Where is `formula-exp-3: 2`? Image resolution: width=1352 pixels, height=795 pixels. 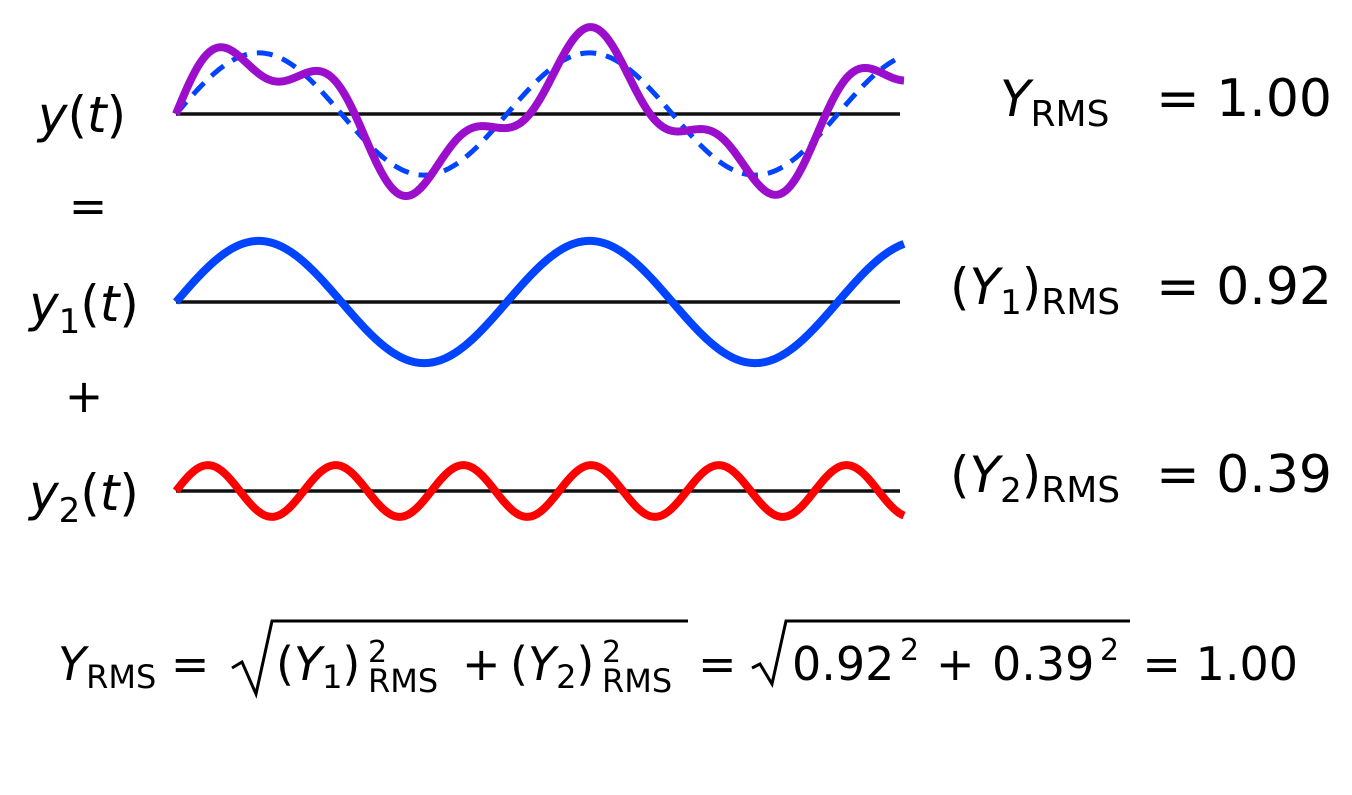
formula-exp-3: 2 is located at coordinates (909, 650).